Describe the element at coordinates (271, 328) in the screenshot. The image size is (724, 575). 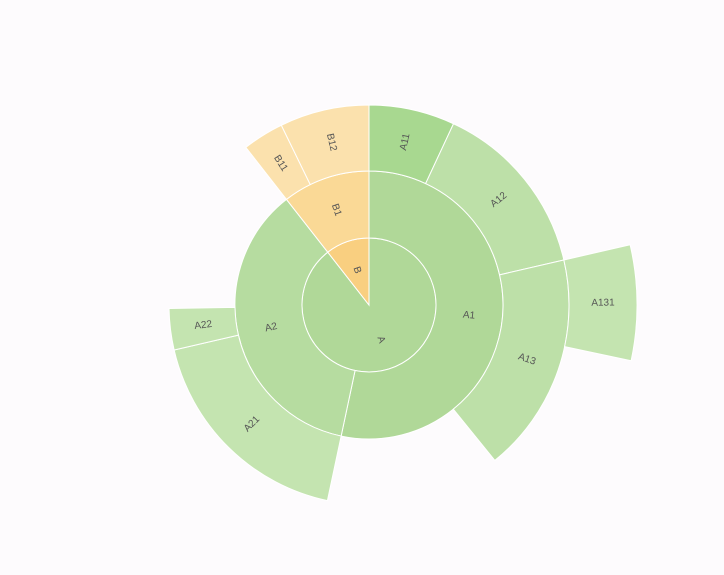
I see `sector-label: A2` at that location.